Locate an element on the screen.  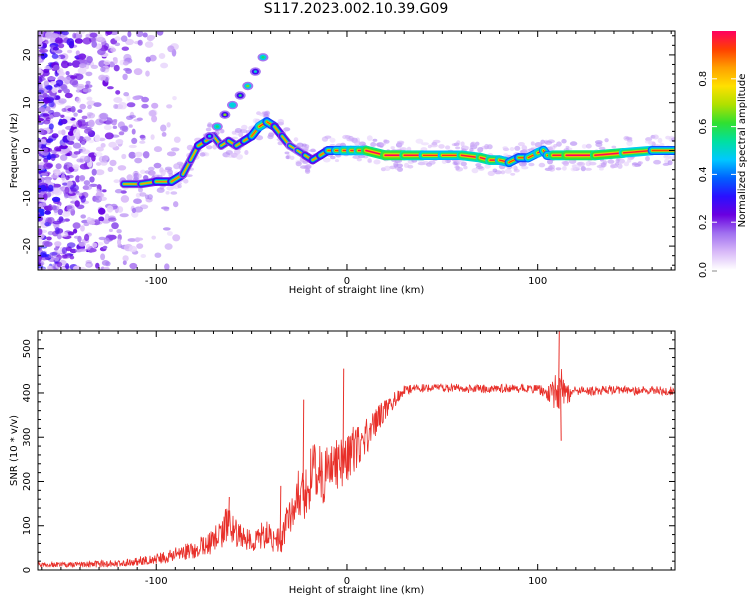
colorbar-tick-label: 0.6 is located at coordinates (703, 127).